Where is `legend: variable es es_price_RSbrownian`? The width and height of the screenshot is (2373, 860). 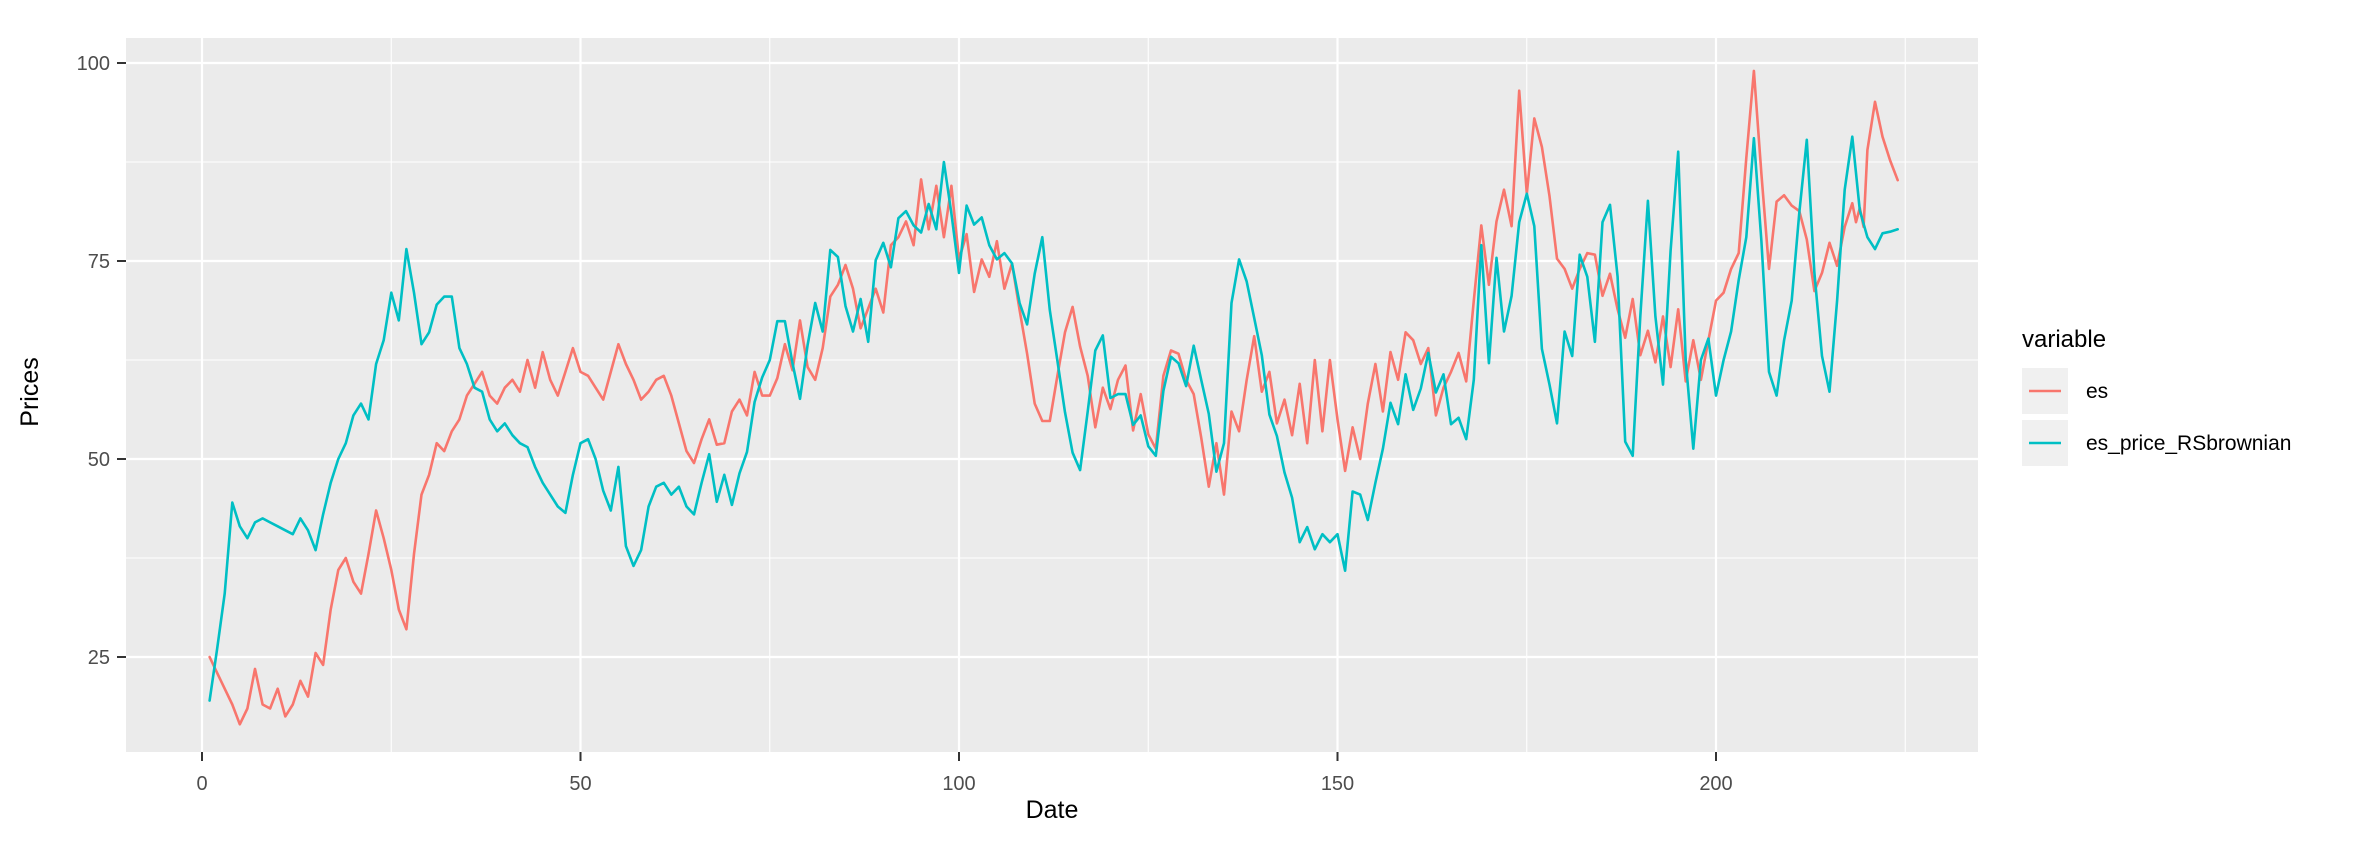 legend: variable es es_price_RSbrownian is located at coordinates (2156, 396).